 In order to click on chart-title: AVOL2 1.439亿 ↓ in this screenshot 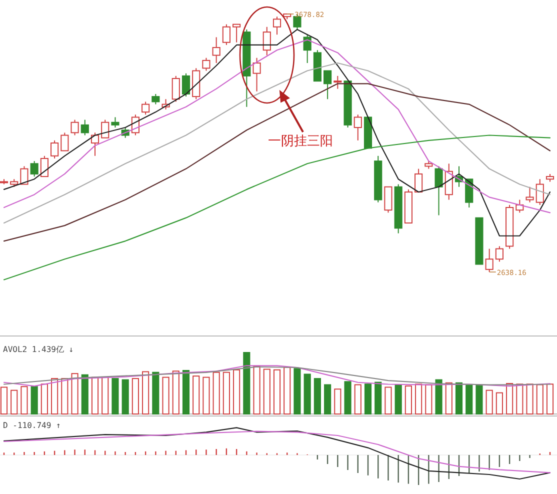, I will do `click(38, 349)`.